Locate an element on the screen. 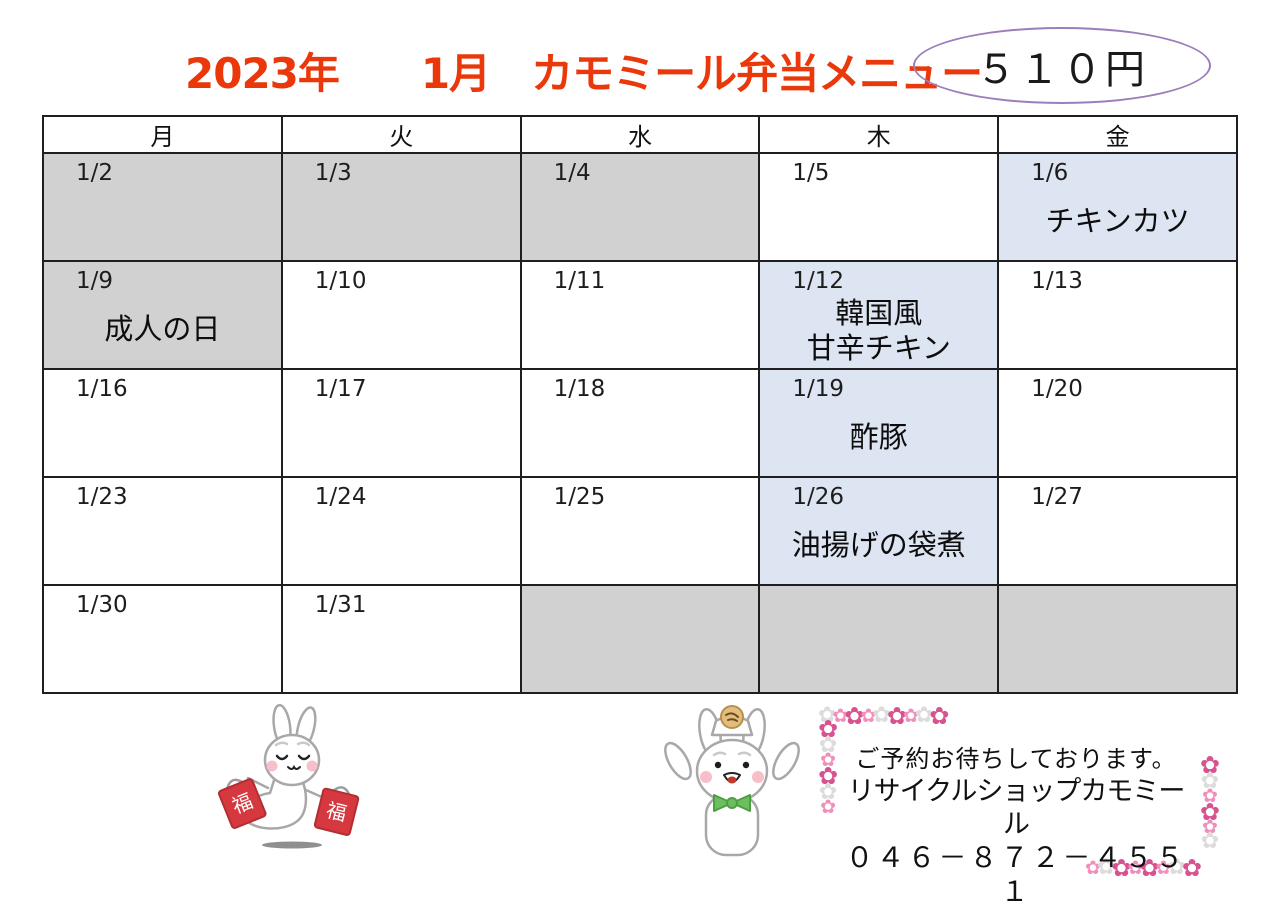  price-text: ５１０円 is located at coordinates (1062, 69).